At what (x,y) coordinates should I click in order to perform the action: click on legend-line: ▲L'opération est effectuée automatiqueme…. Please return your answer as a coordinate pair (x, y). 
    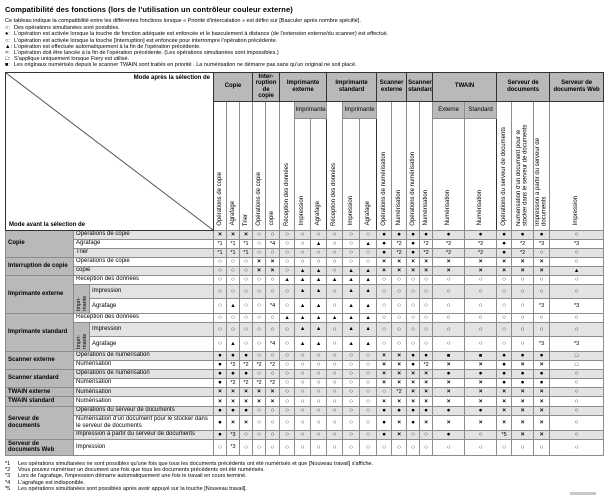
    Looking at the image, I should click on (304, 47).